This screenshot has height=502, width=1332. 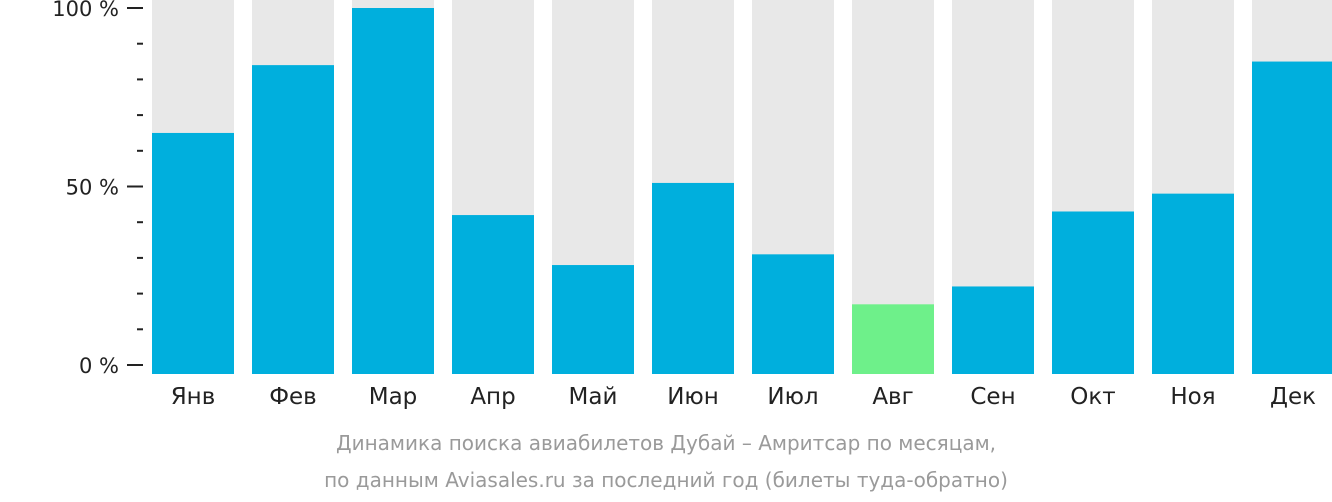 What do you see at coordinates (99, 366) in the screenshot?
I see `y-tick-label-1: 0 %` at bounding box center [99, 366].